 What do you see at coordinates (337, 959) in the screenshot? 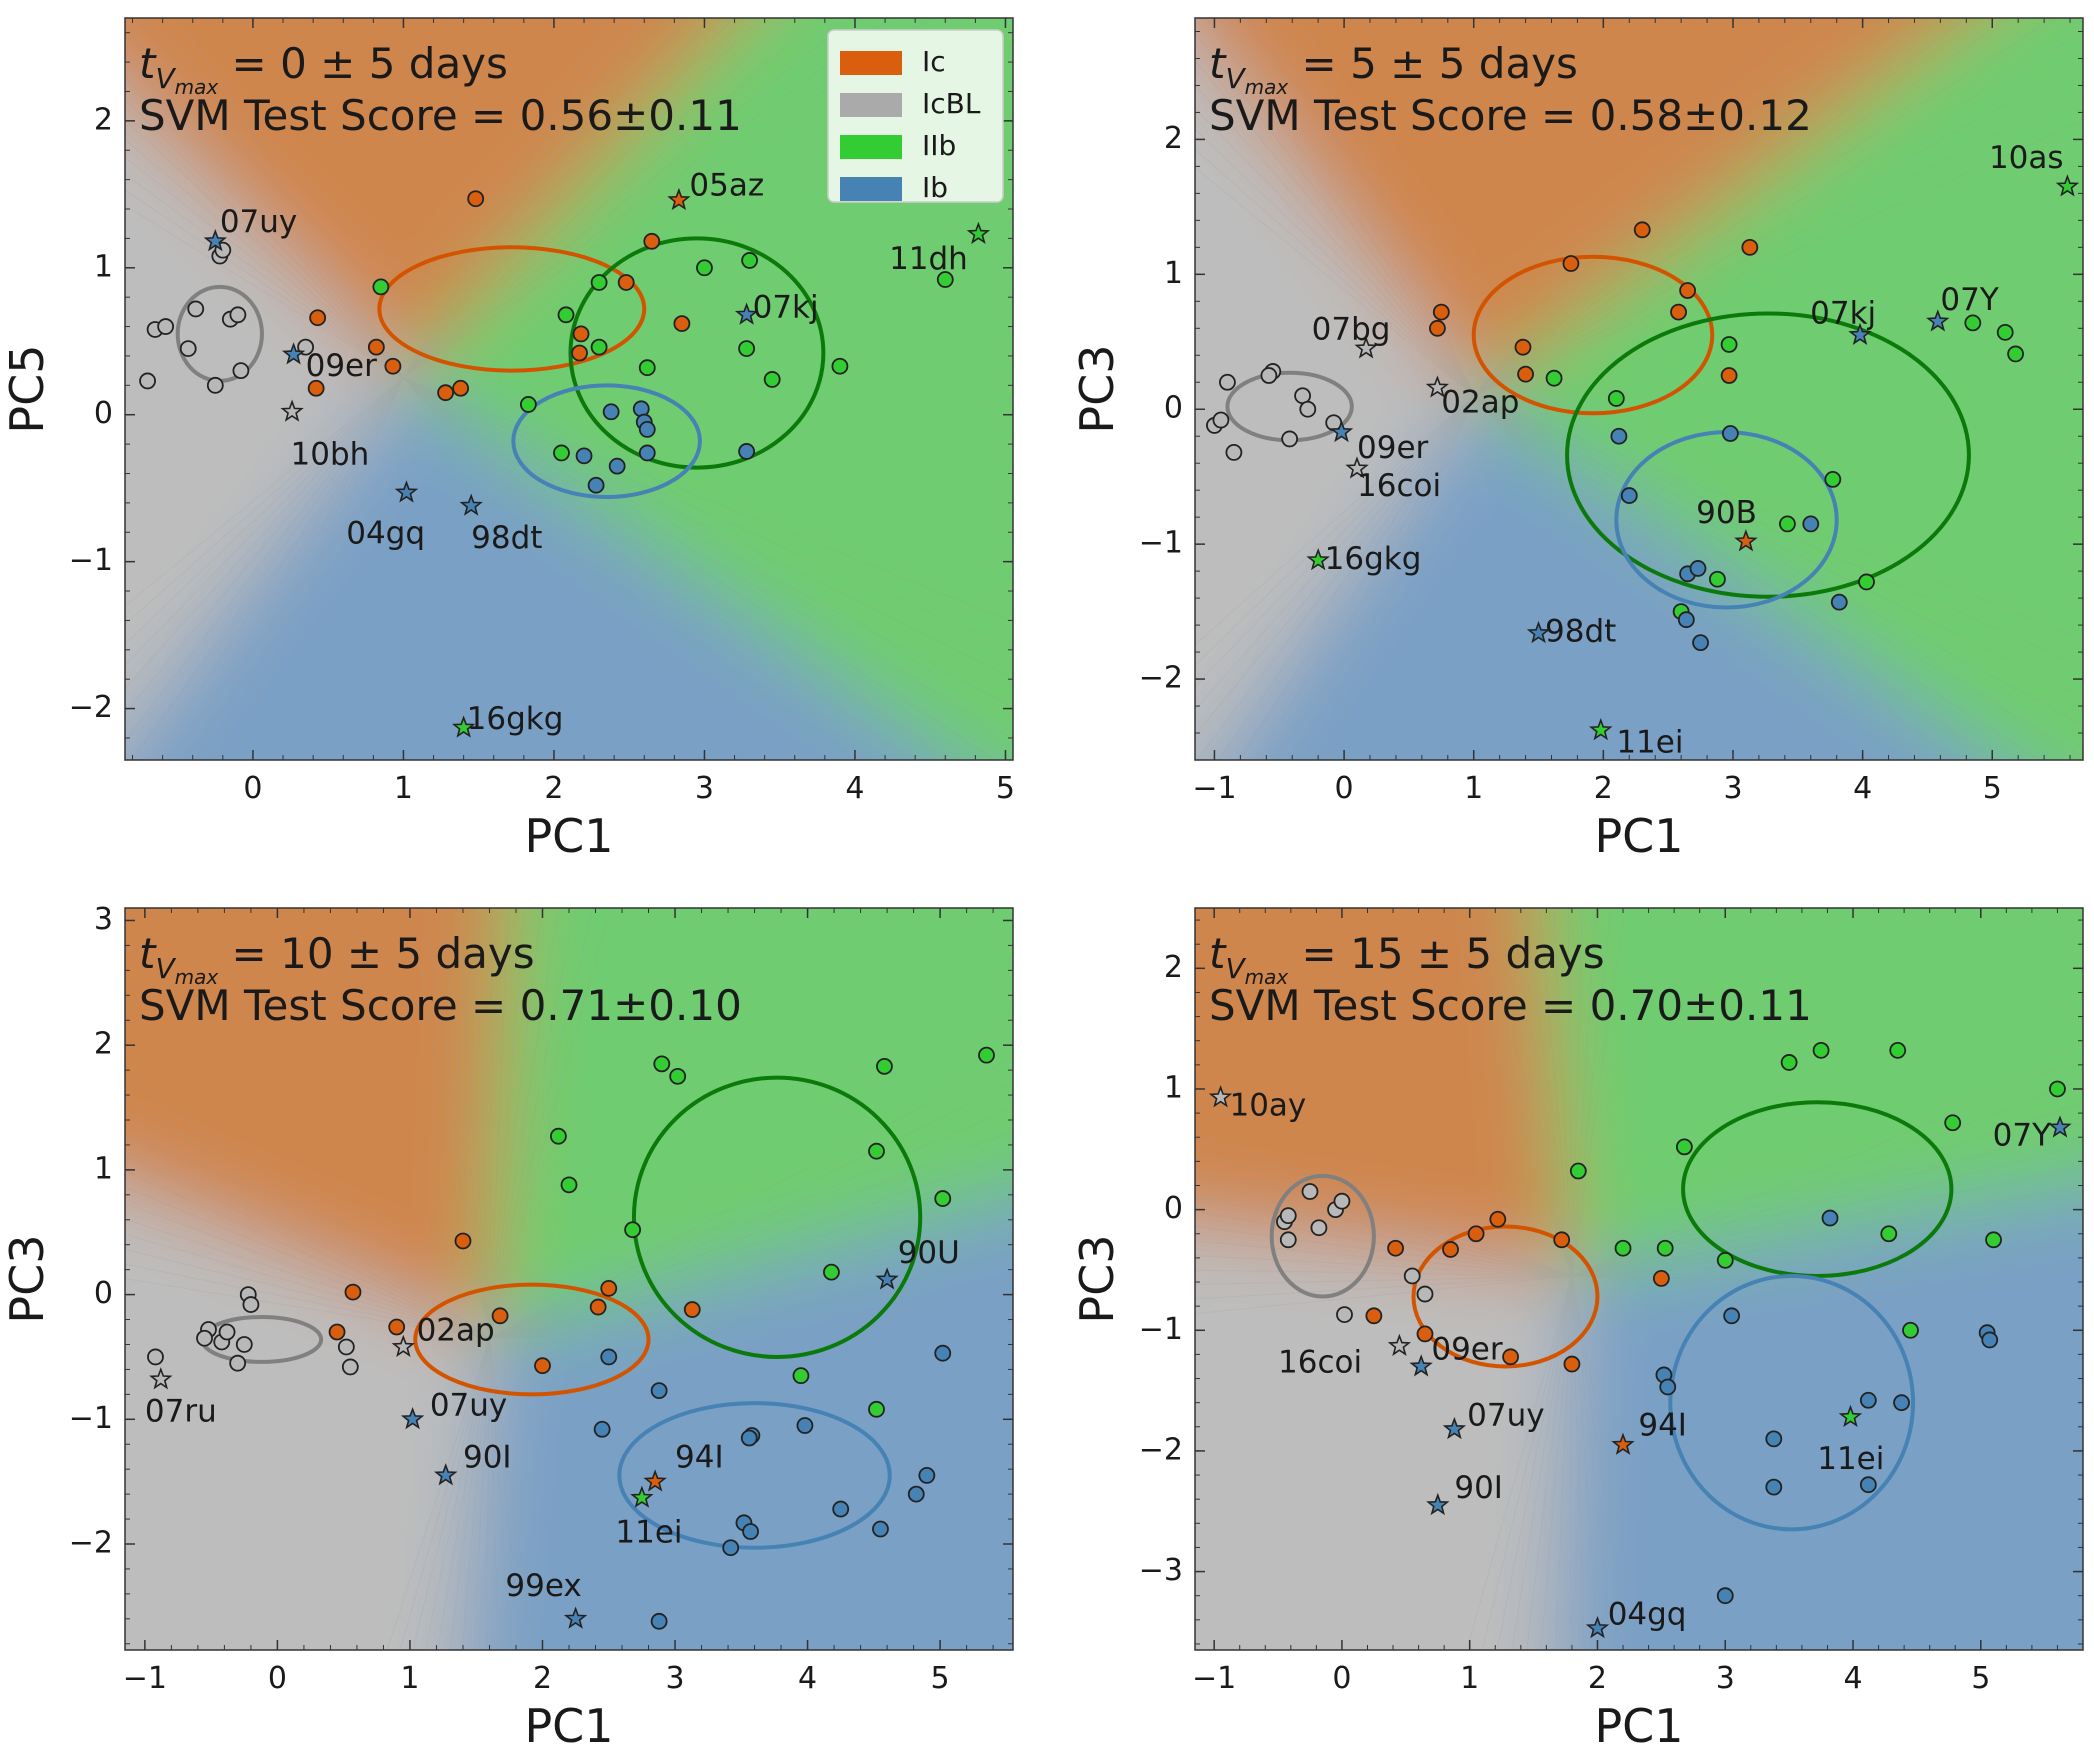
I see `panel-title-line1: tVmax = 10 ± 5 days` at bounding box center [337, 959].